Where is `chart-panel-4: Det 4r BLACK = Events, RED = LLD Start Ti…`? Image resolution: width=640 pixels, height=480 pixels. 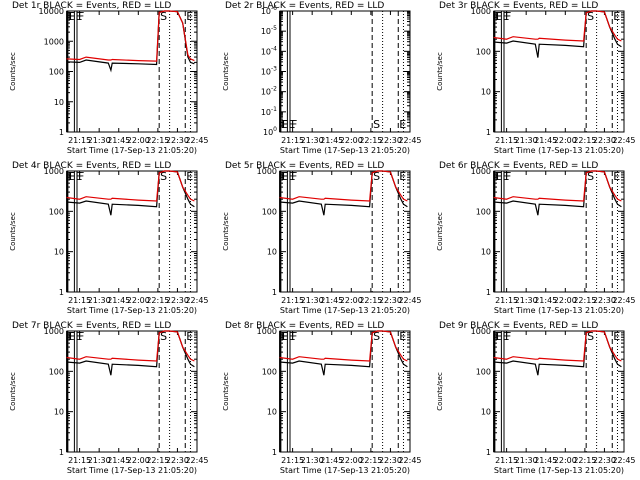
chart-panel-4: Det 4r BLACK = Events, RED = LLD Start Ti… is located at coordinates (109, 238).